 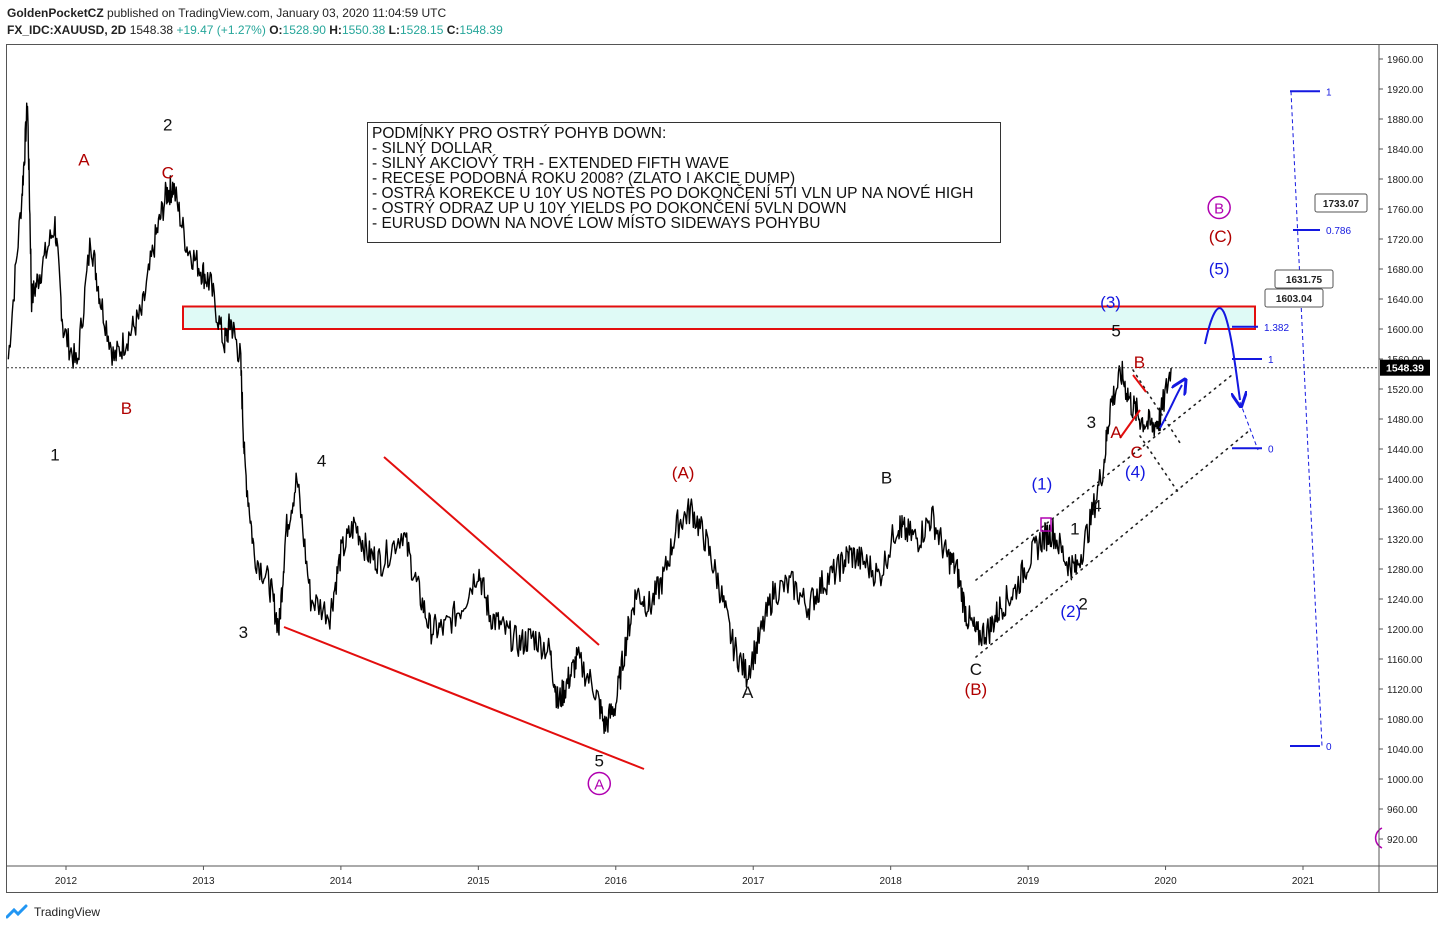 I want to click on current-price-tag-label: 1548.39, so click(x=1405, y=369).